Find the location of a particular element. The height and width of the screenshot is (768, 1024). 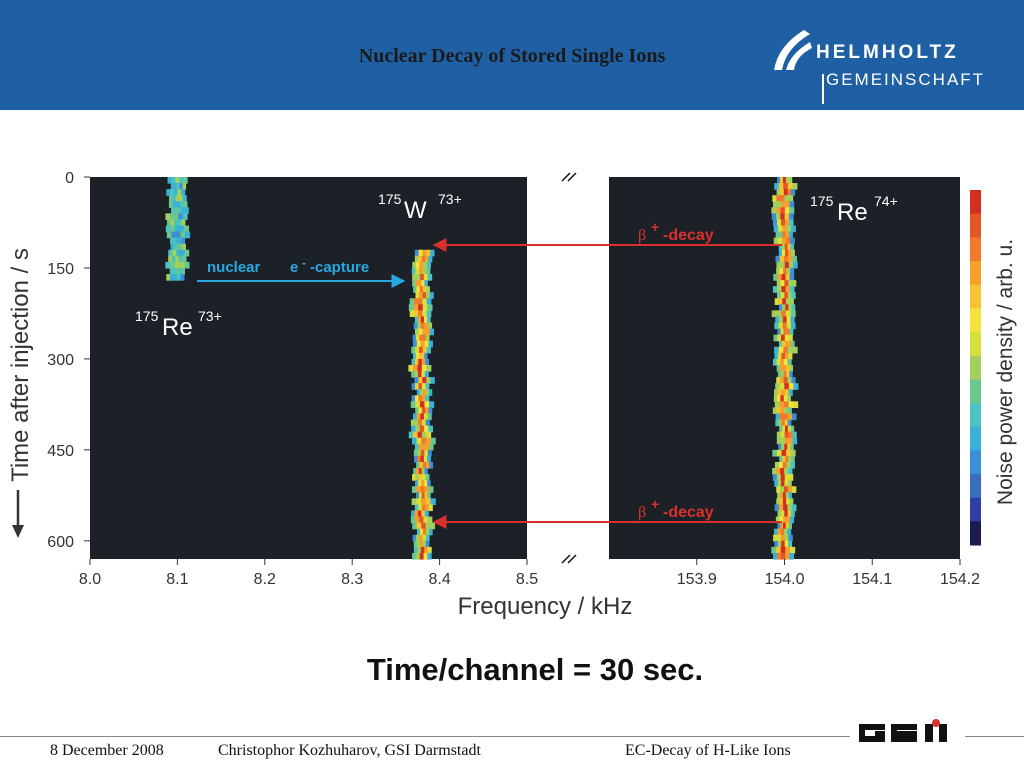

y-tick-label: 600 is located at coordinates (60, 542).